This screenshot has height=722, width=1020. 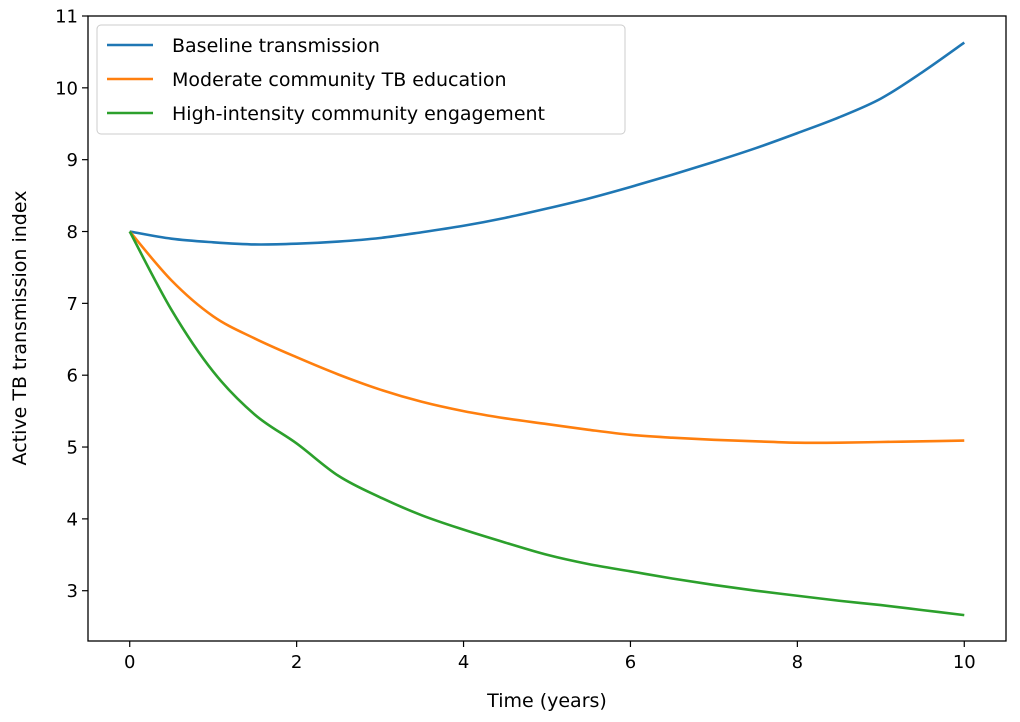 I want to click on y-axis: 3 4 5 6 7 8 9 10 11, so click(x=71, y=304).